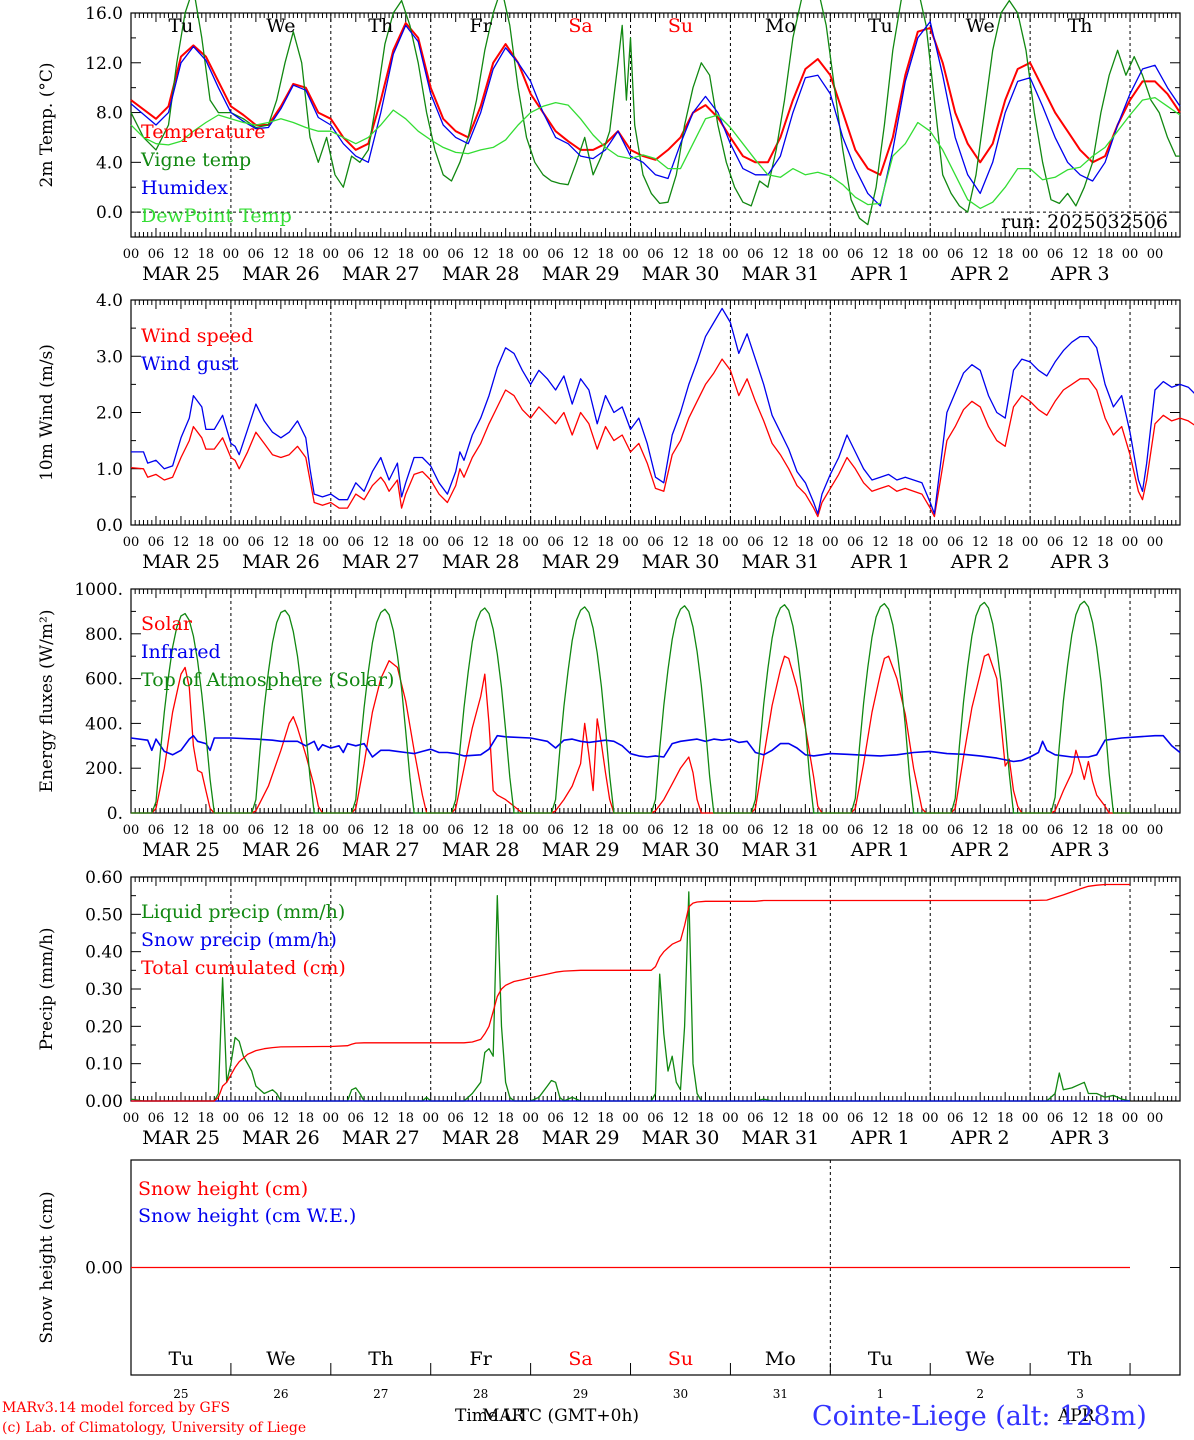  I want to click on day-number: 3, so click(1080, 1394).